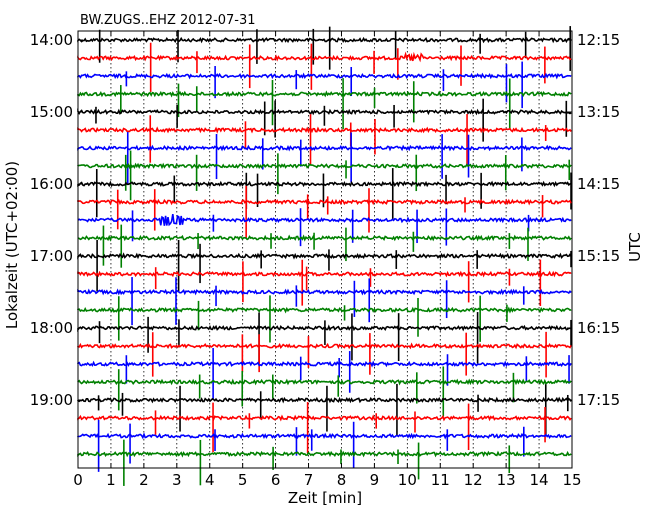  I want to click on y-tick-label-left: 18:00, so click(51, 328).